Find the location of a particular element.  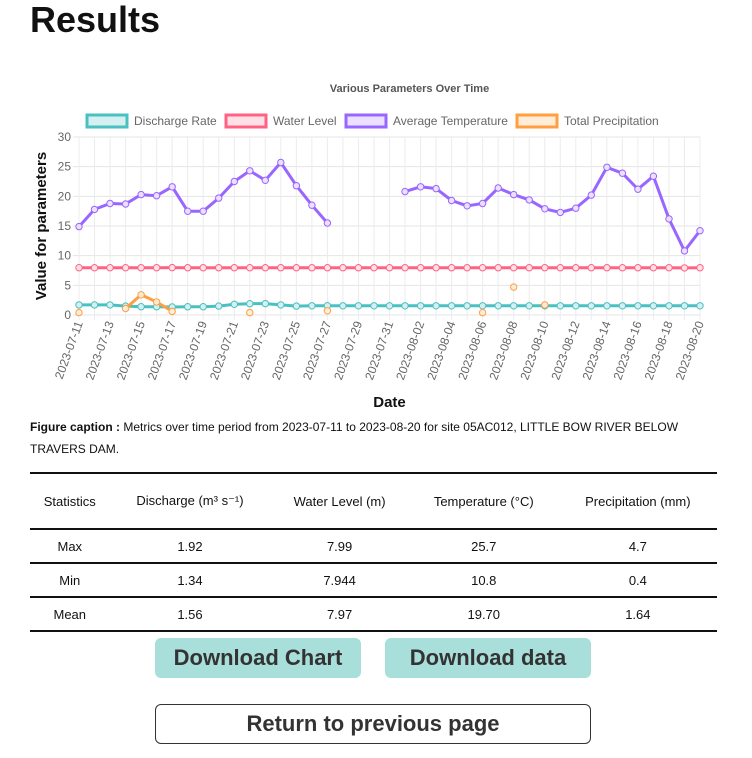

header-temperature: Temperature (°C) is located at coordinates (483, 501).